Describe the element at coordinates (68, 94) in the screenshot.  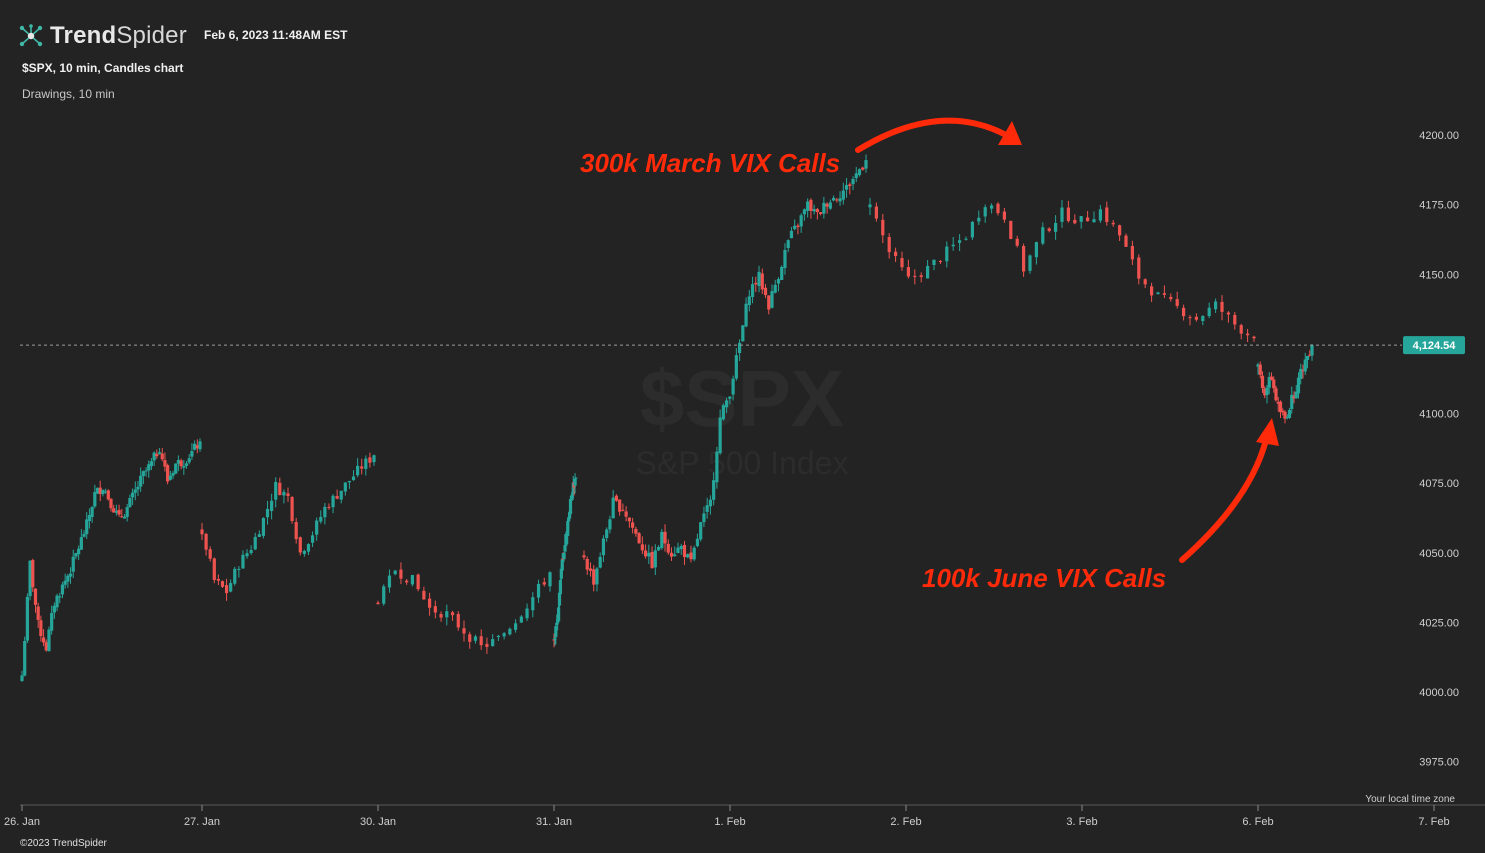
I see `drawings-label: Drawings, 10 min` at that location.